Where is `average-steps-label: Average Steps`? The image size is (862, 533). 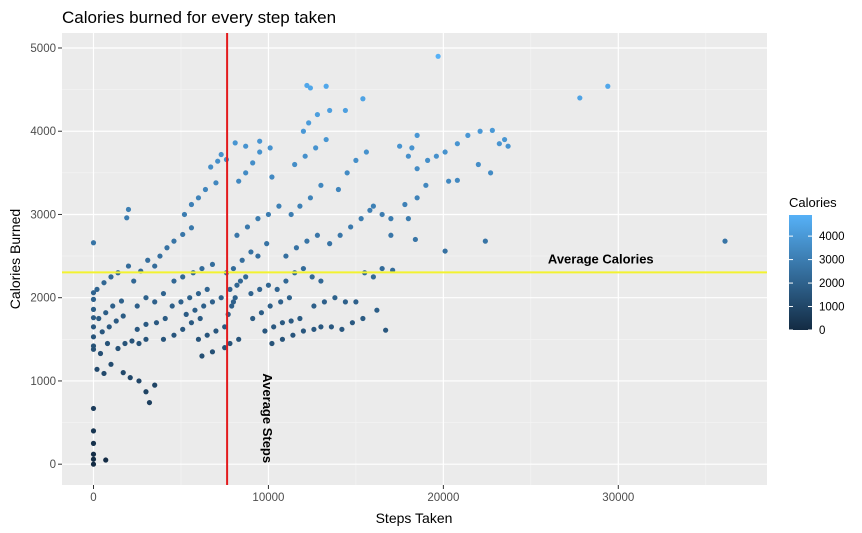
average-steps-label: Average Steps is located at coordinates (267, 418).